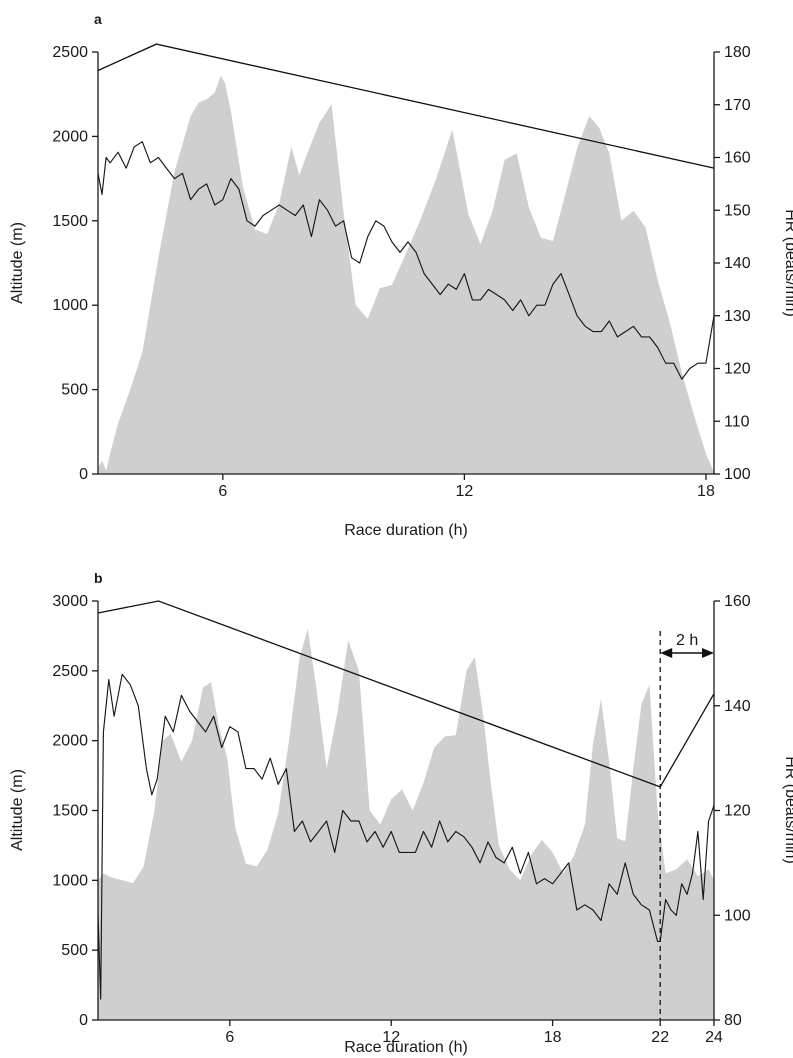  Describe the element at coordinates (660, 1037) in the screenshot. I see `x-tick-label: 22` at that location.